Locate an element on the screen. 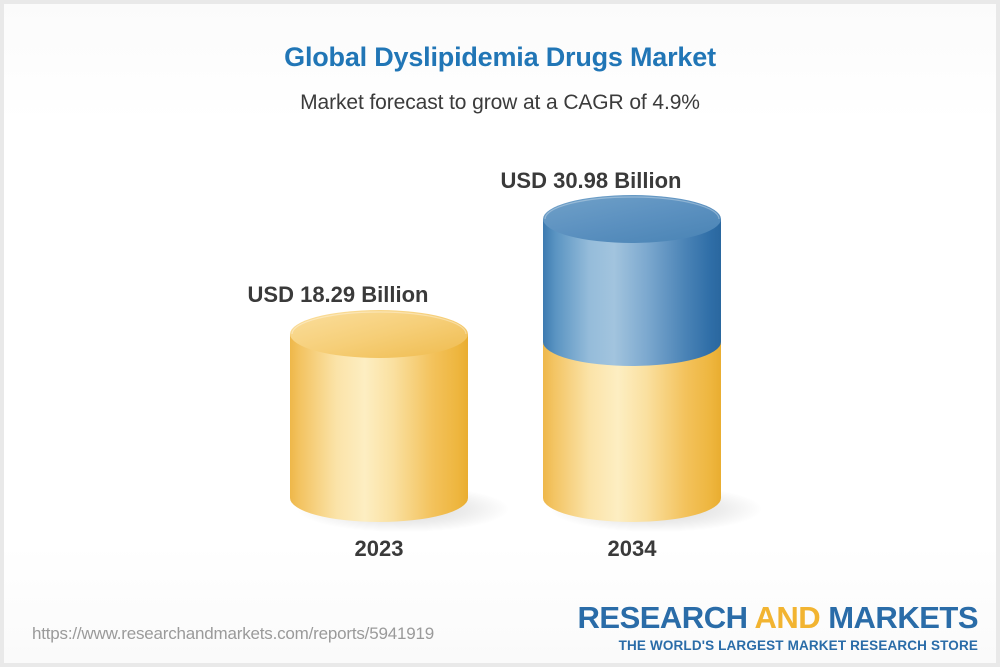  logo-wordmark: RESEARCH AND MARKETS is located at coordinates (778, 617).